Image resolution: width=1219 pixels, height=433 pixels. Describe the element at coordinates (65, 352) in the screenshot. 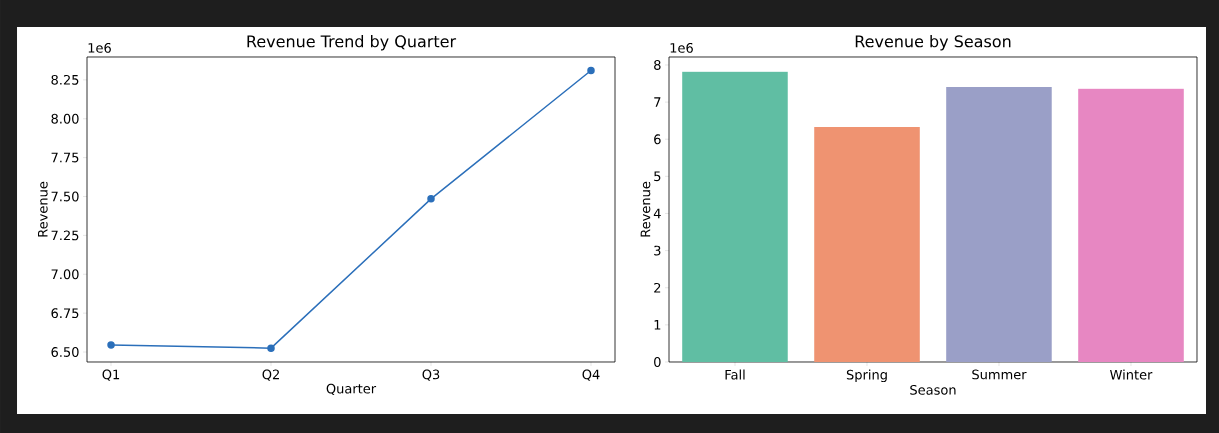

I see `y-tick-label: 6.50` at that location.